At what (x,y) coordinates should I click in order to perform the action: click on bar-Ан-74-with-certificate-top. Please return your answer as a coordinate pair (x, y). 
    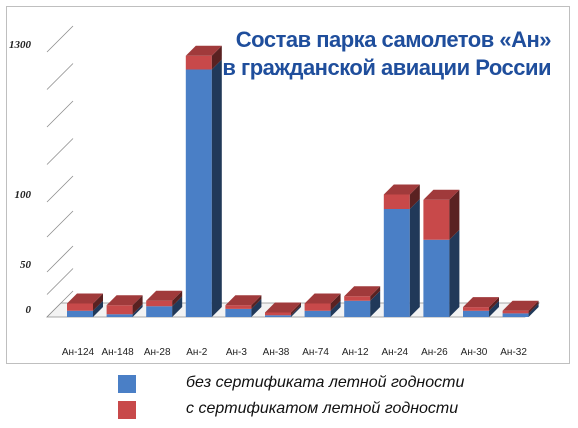
    Looking at the image, I should click on (322, 298).